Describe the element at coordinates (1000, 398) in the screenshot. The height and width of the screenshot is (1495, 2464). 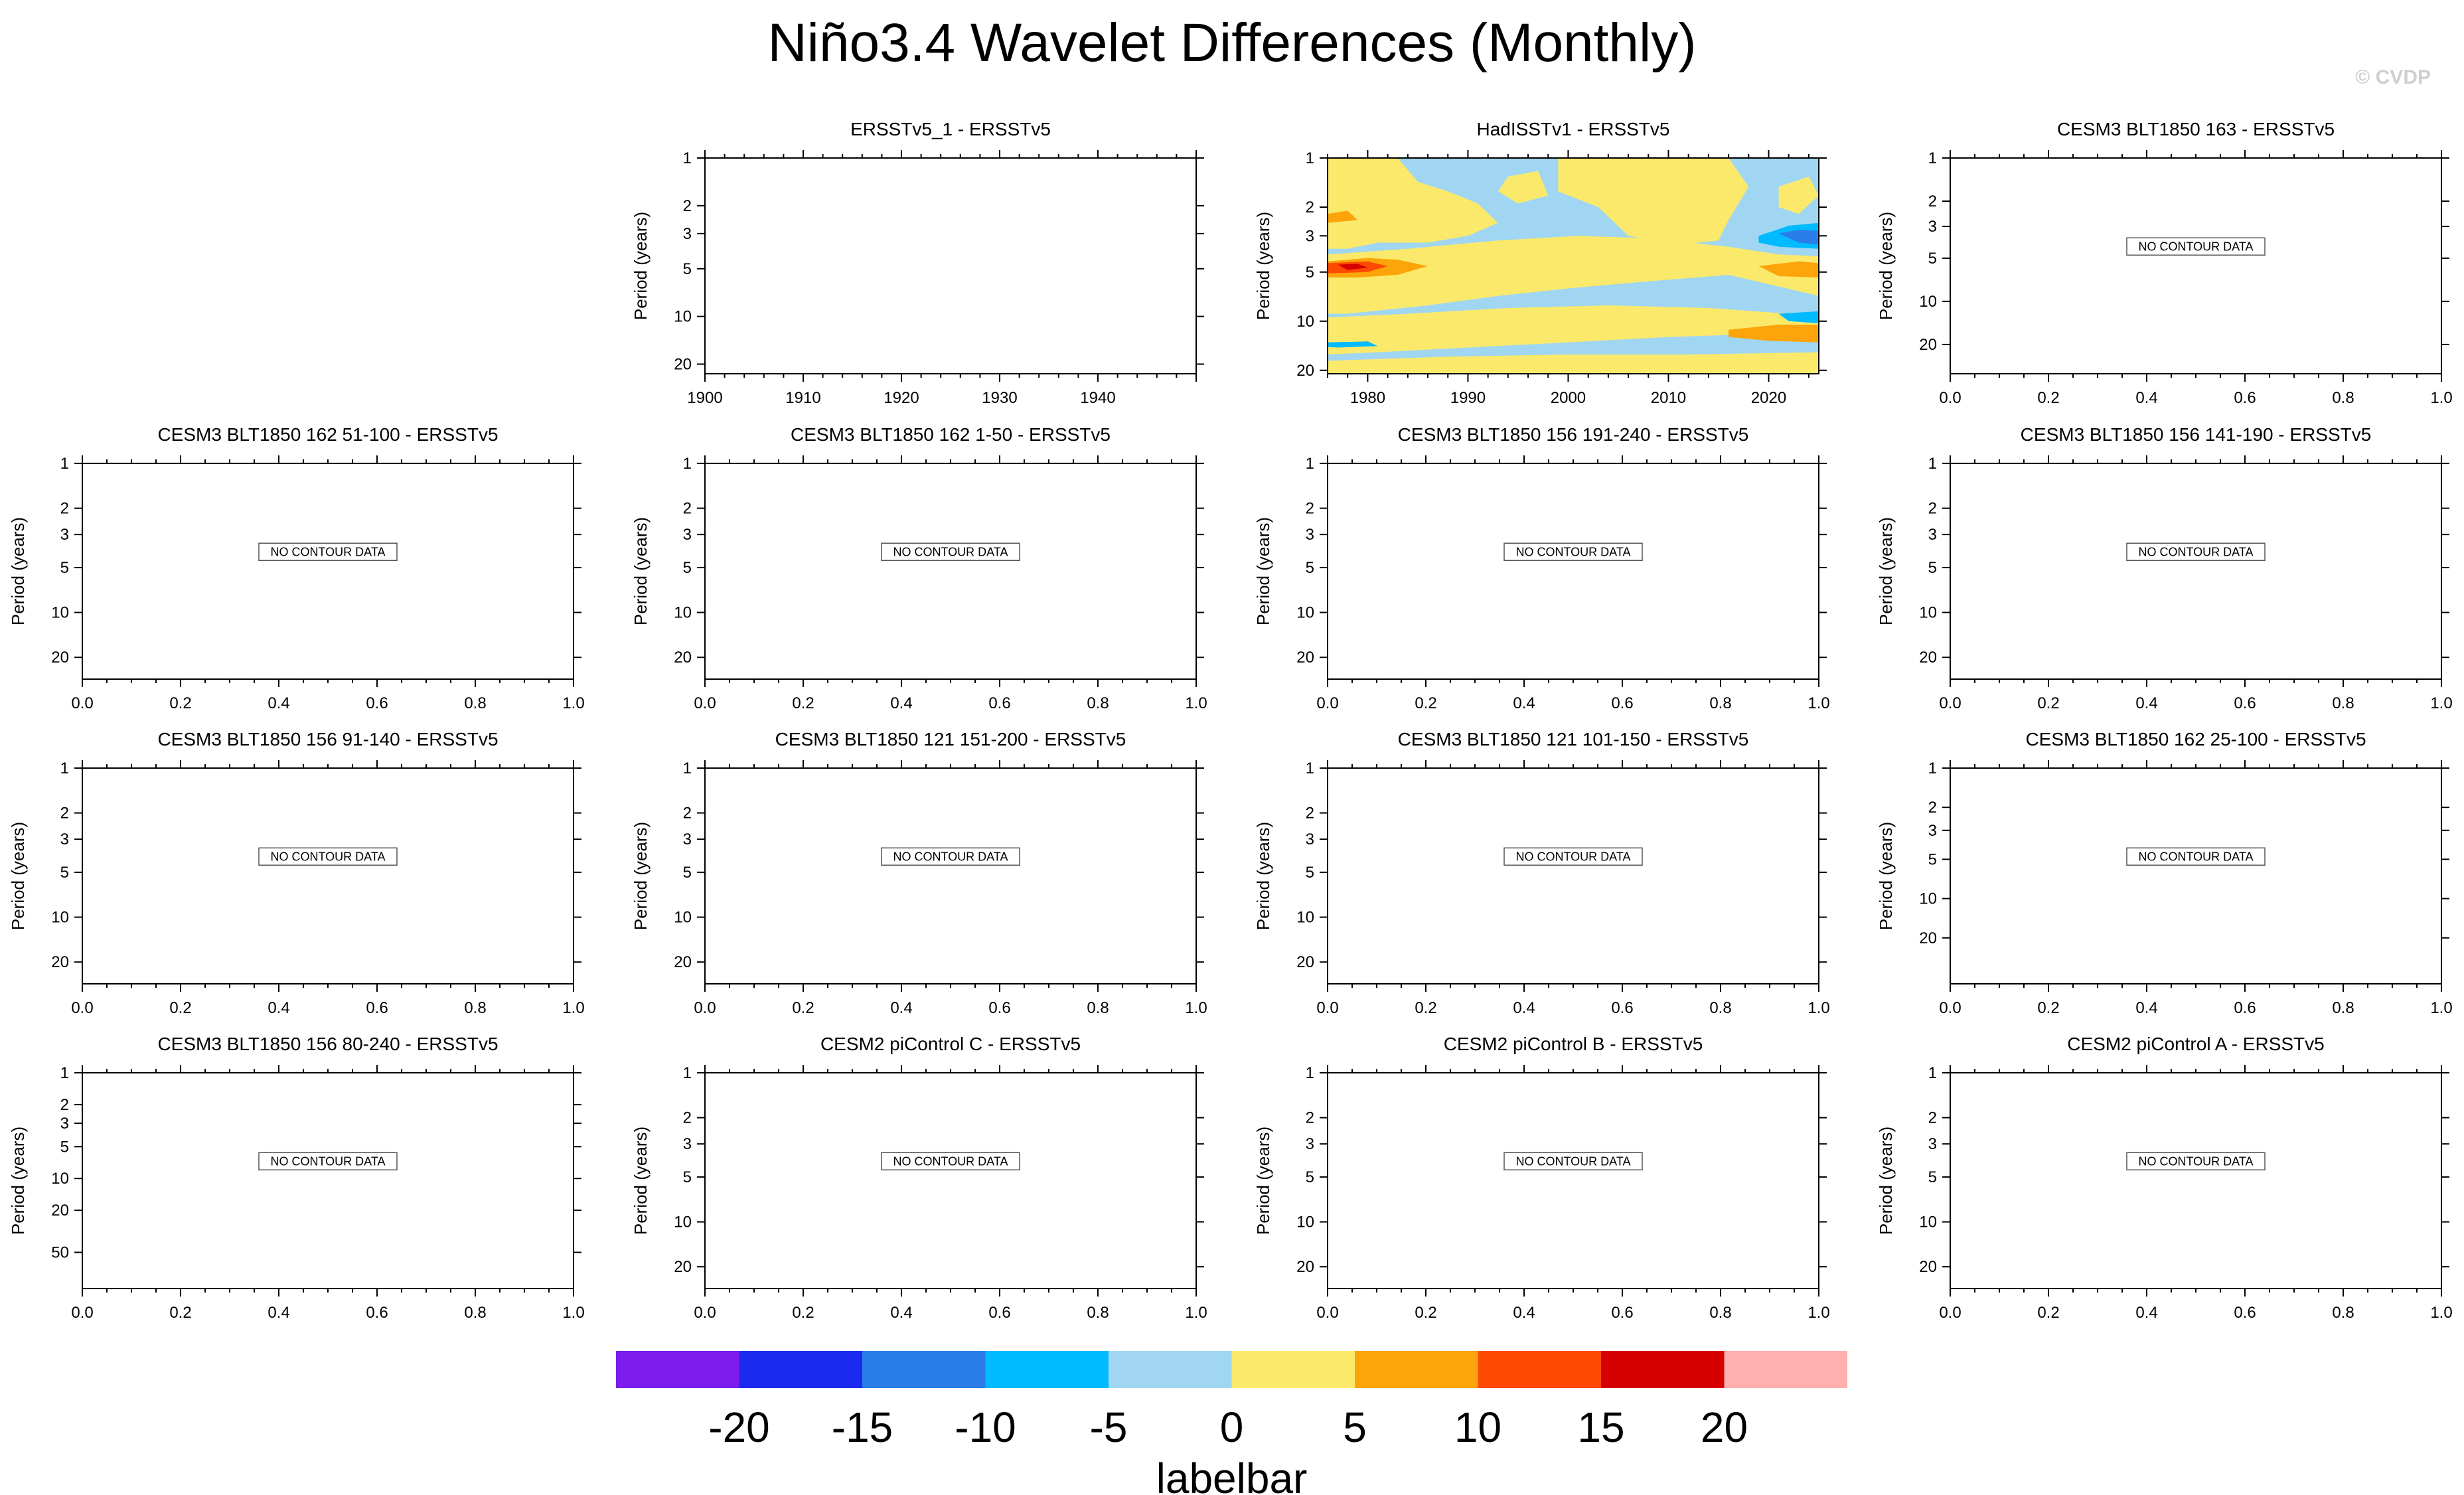
I see `x-tick-label: 1930` at that location.